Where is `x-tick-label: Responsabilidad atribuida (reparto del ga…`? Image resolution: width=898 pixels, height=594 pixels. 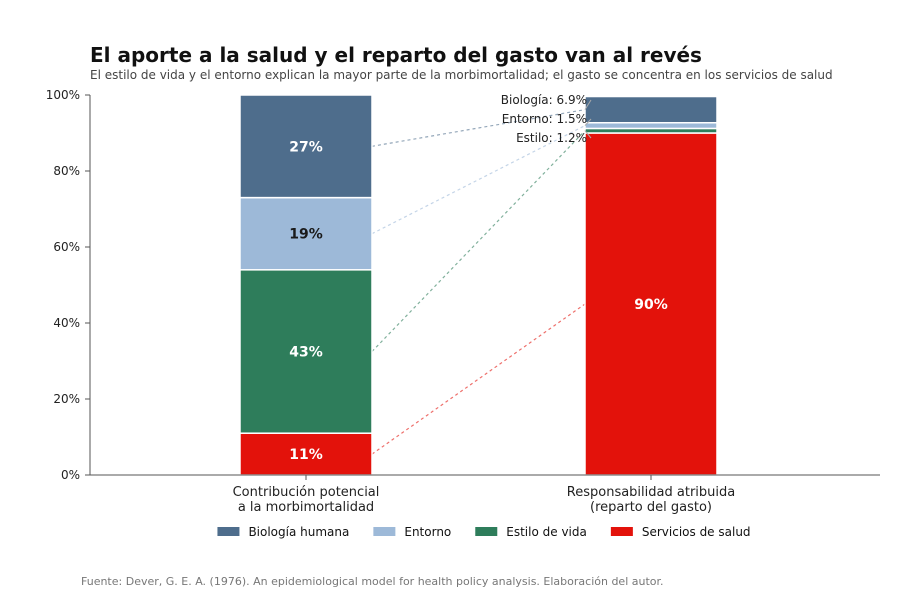 x-tick-label: Responsabilidad atribuida (reparto del ga… is located at coordinates (651, 500).